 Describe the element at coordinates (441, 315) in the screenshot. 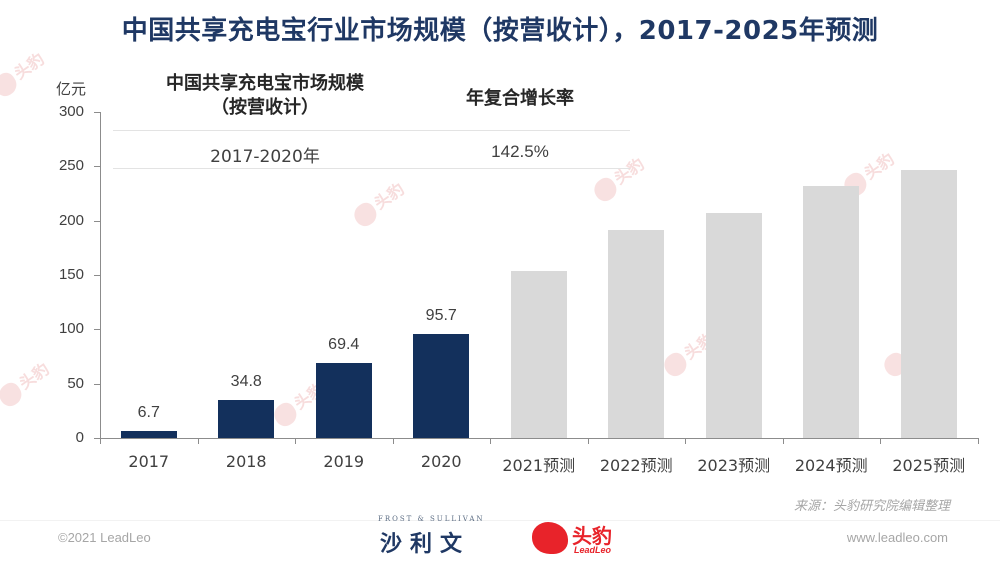

I see `bar-value-label: 95.7` at that location.